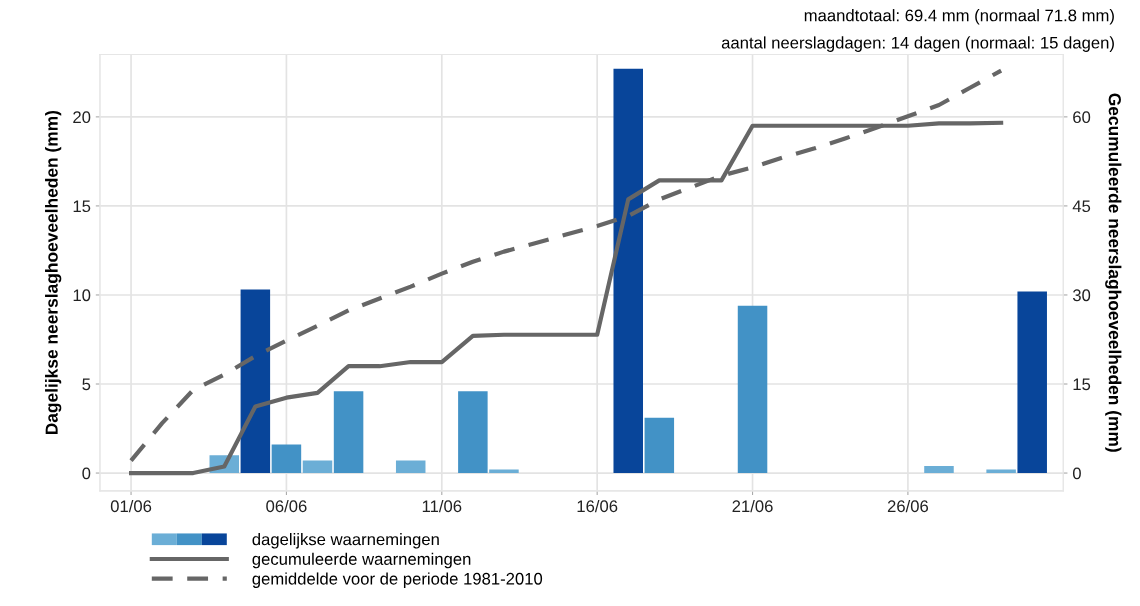 Image resolution: width=1140 pixels, height=606 pixels. I want to click on legend-label: gemiddelde voor de periode 1981-2010, so click(397, 580).